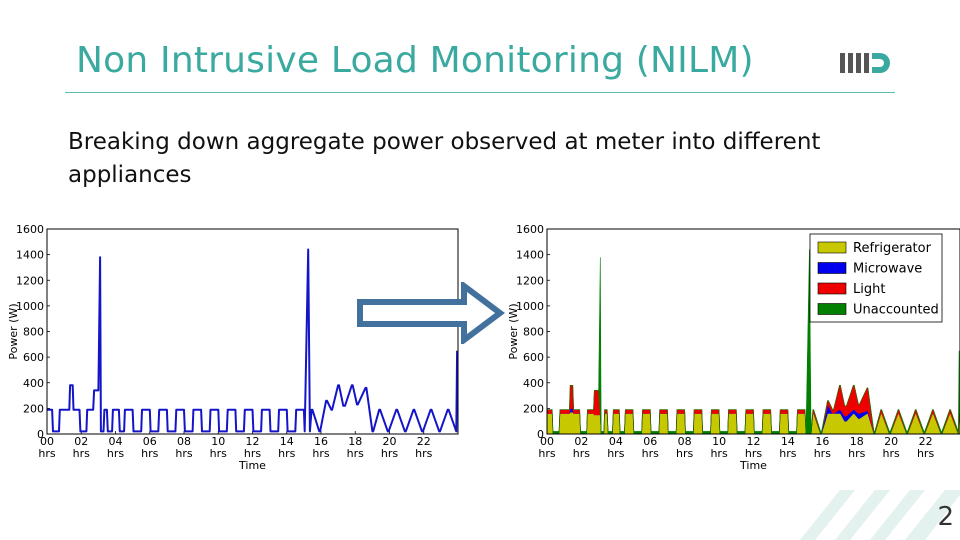 The image size is (960, 540). Describe the element at coordinates (945, 517) in the screenshot. I see `page-number: 2` at that location.